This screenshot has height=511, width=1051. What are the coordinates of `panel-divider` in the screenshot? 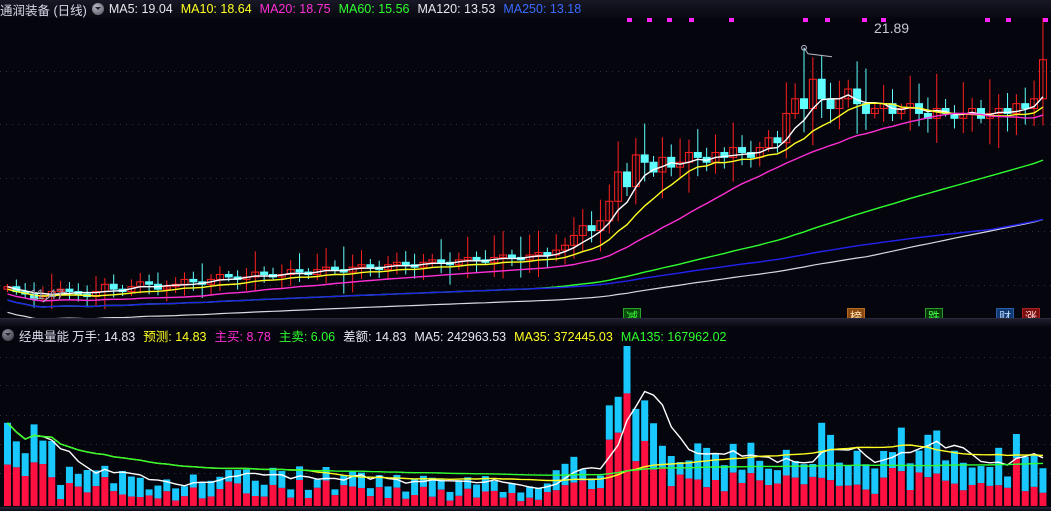 It's located at (525, 322).